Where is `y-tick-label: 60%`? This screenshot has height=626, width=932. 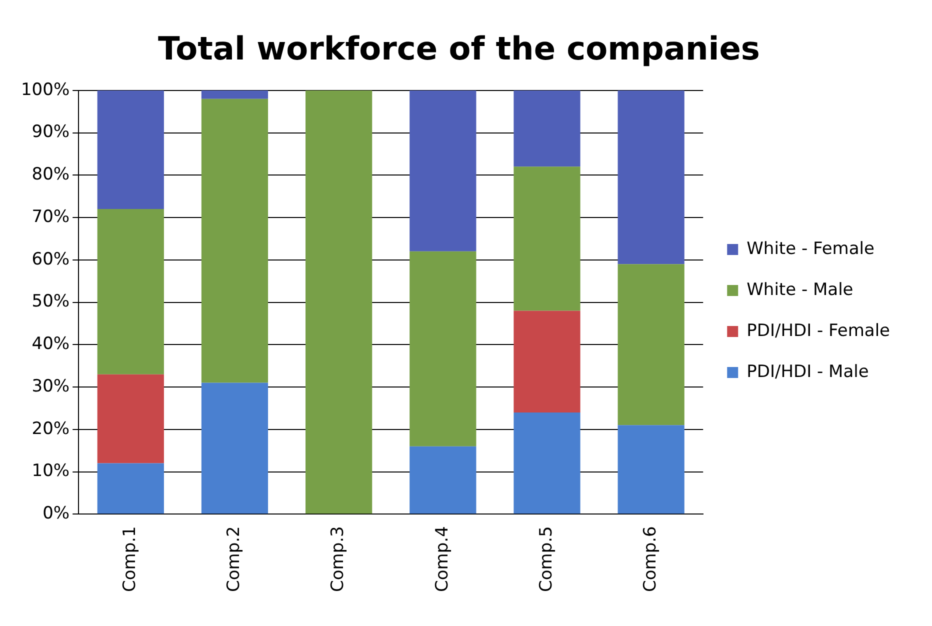
y-tick-label: 60% is located at coordinates (51, 259).